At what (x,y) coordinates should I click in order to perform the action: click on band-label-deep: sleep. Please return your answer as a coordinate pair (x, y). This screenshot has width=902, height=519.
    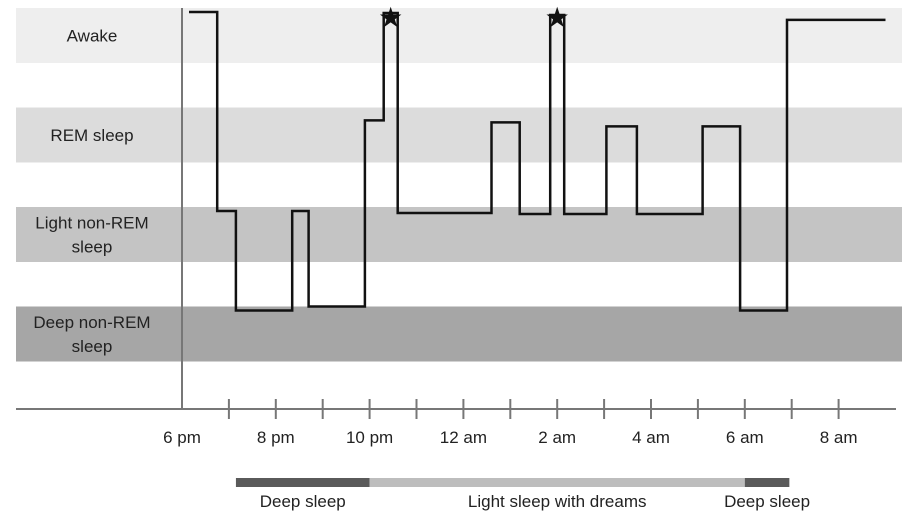
    Looking at the image, I should click on (92, 346).